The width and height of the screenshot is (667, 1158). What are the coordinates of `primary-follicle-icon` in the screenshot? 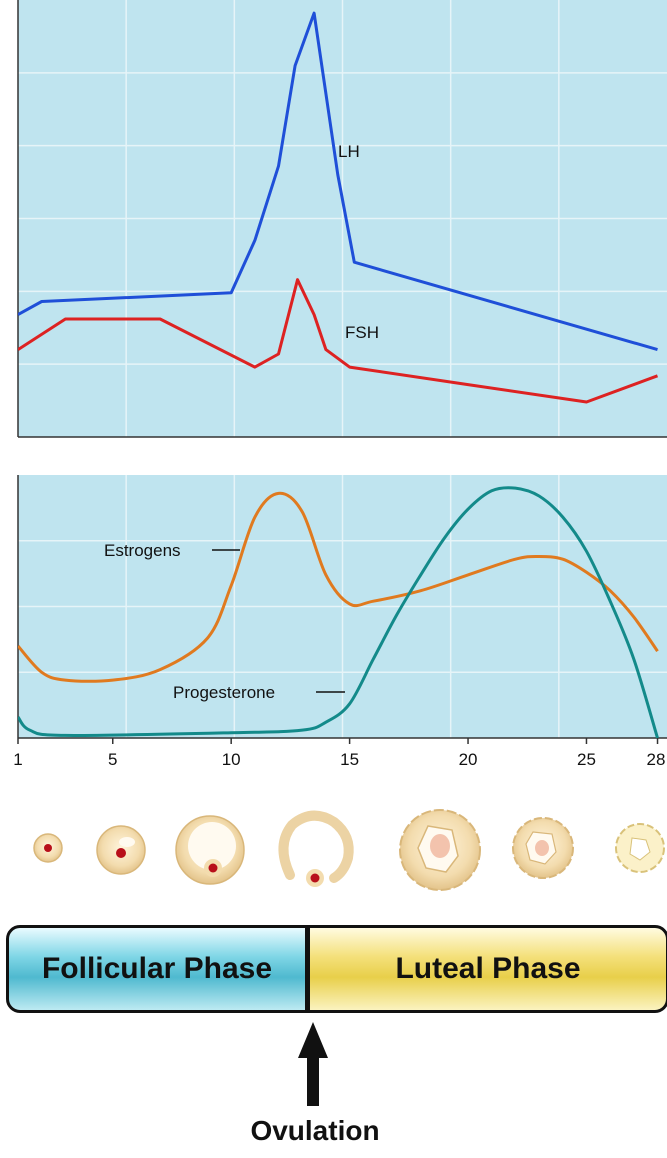 It's located at (121, 850).